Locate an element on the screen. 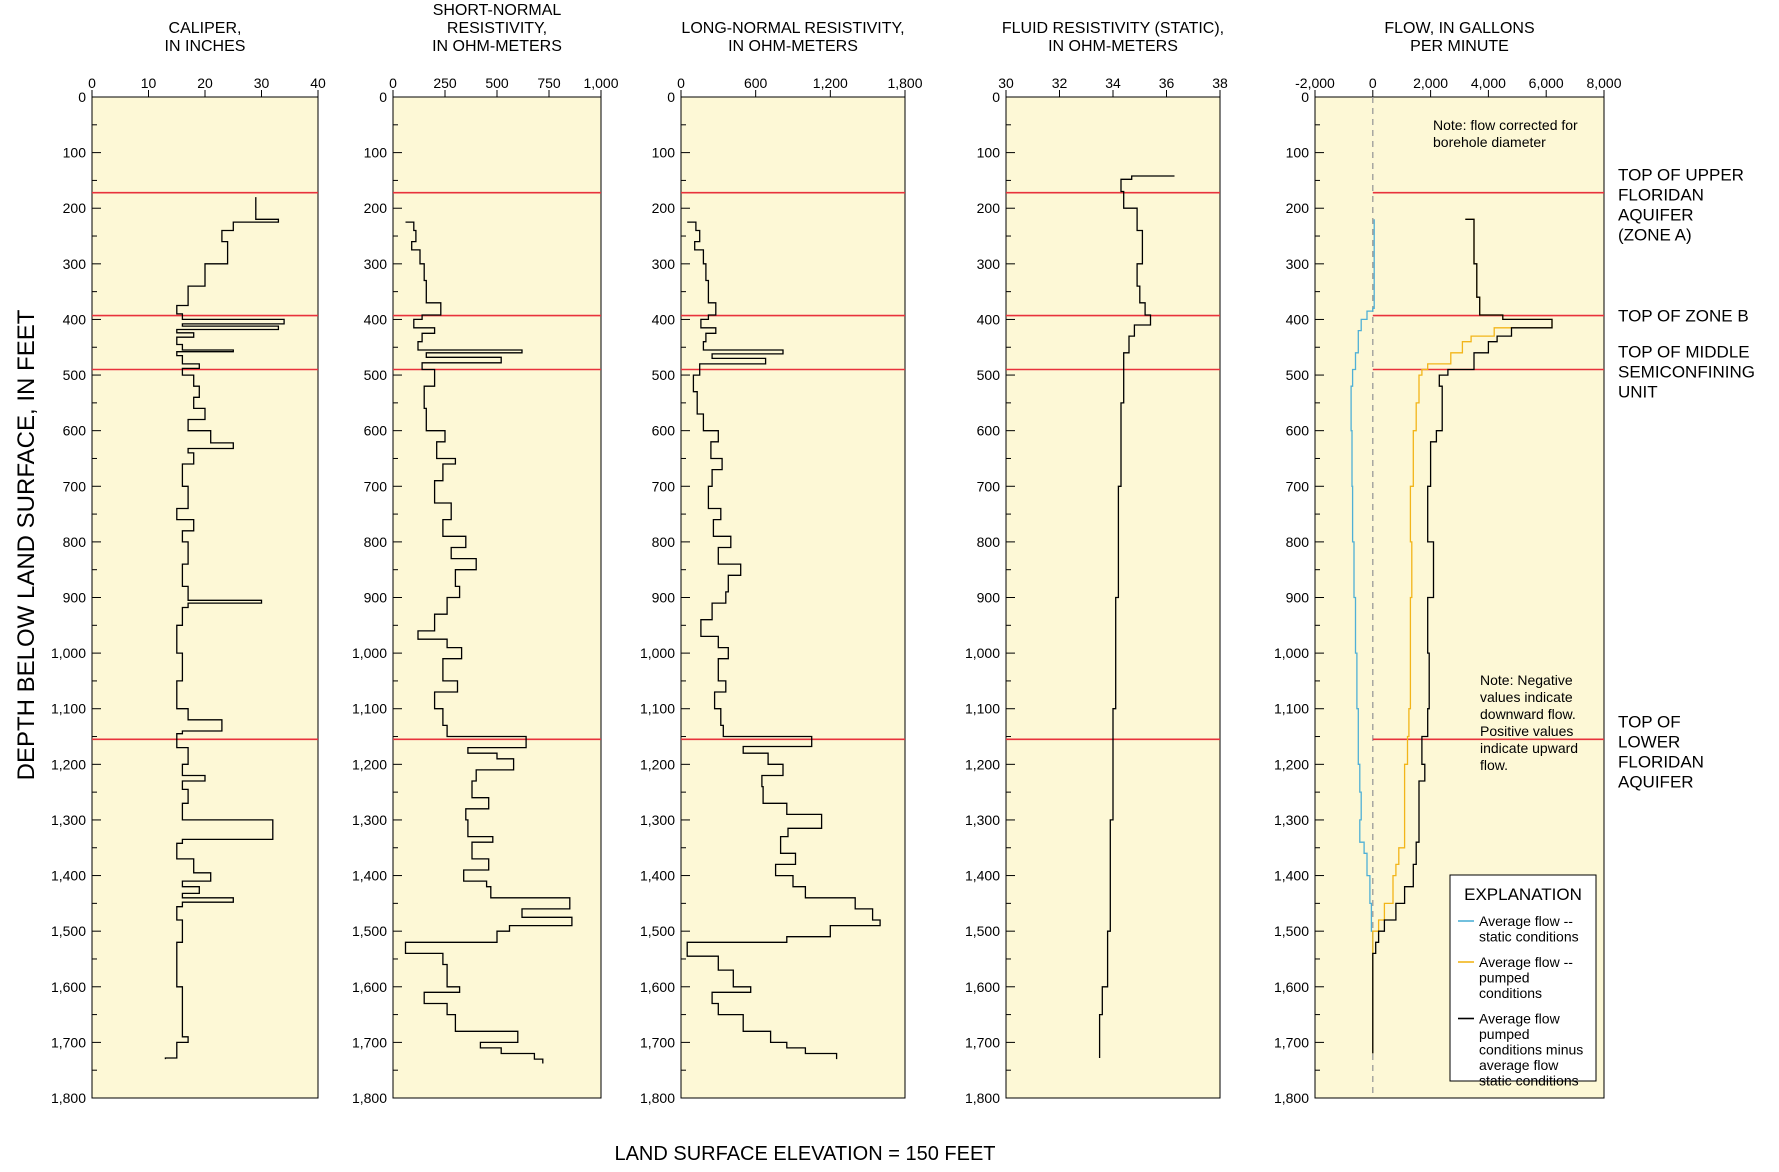 The width and height of the screenshot is (1779, 1172). x-tick-label: 1,000 is located at coordinates (600, 83).